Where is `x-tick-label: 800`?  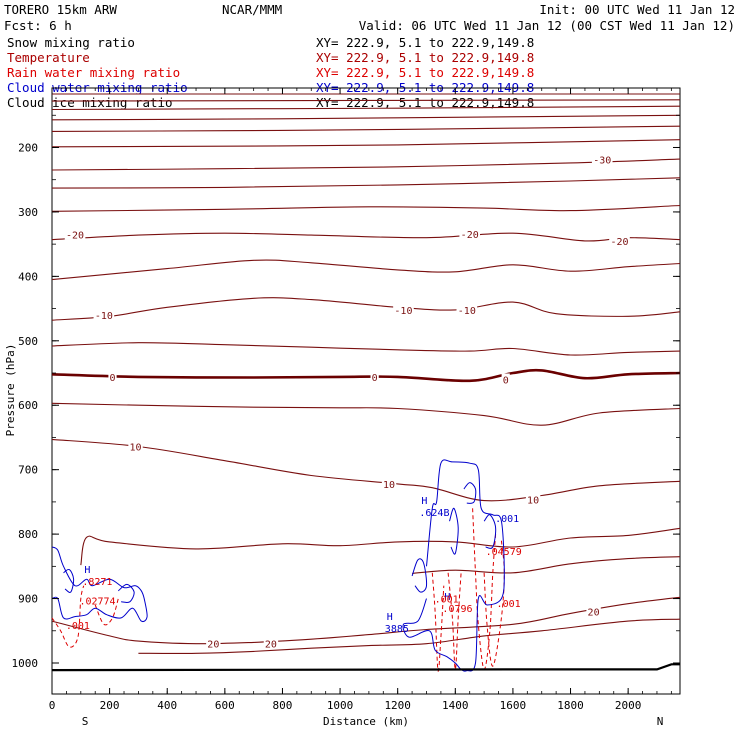
x-tick-label: 800 is located at coordinates (283, 705).